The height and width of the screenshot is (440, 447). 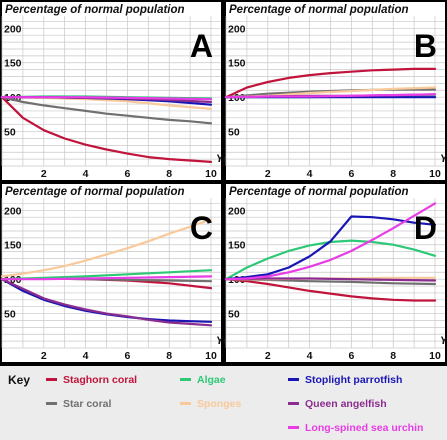 I want to click on series-line-sponges, so click(x=106, y=248).